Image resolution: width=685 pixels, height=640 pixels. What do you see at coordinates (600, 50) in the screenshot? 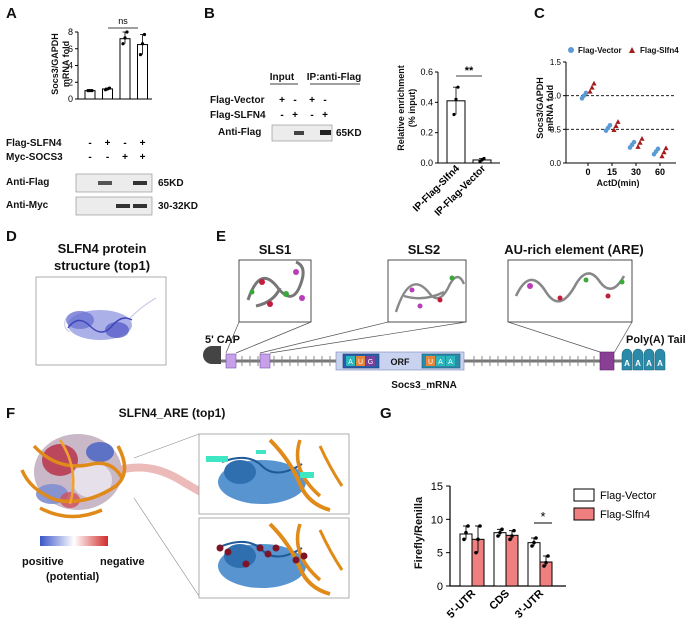
I see `panel-c-legend-vector: Flag-Vector` at bounding box center [600, 50].